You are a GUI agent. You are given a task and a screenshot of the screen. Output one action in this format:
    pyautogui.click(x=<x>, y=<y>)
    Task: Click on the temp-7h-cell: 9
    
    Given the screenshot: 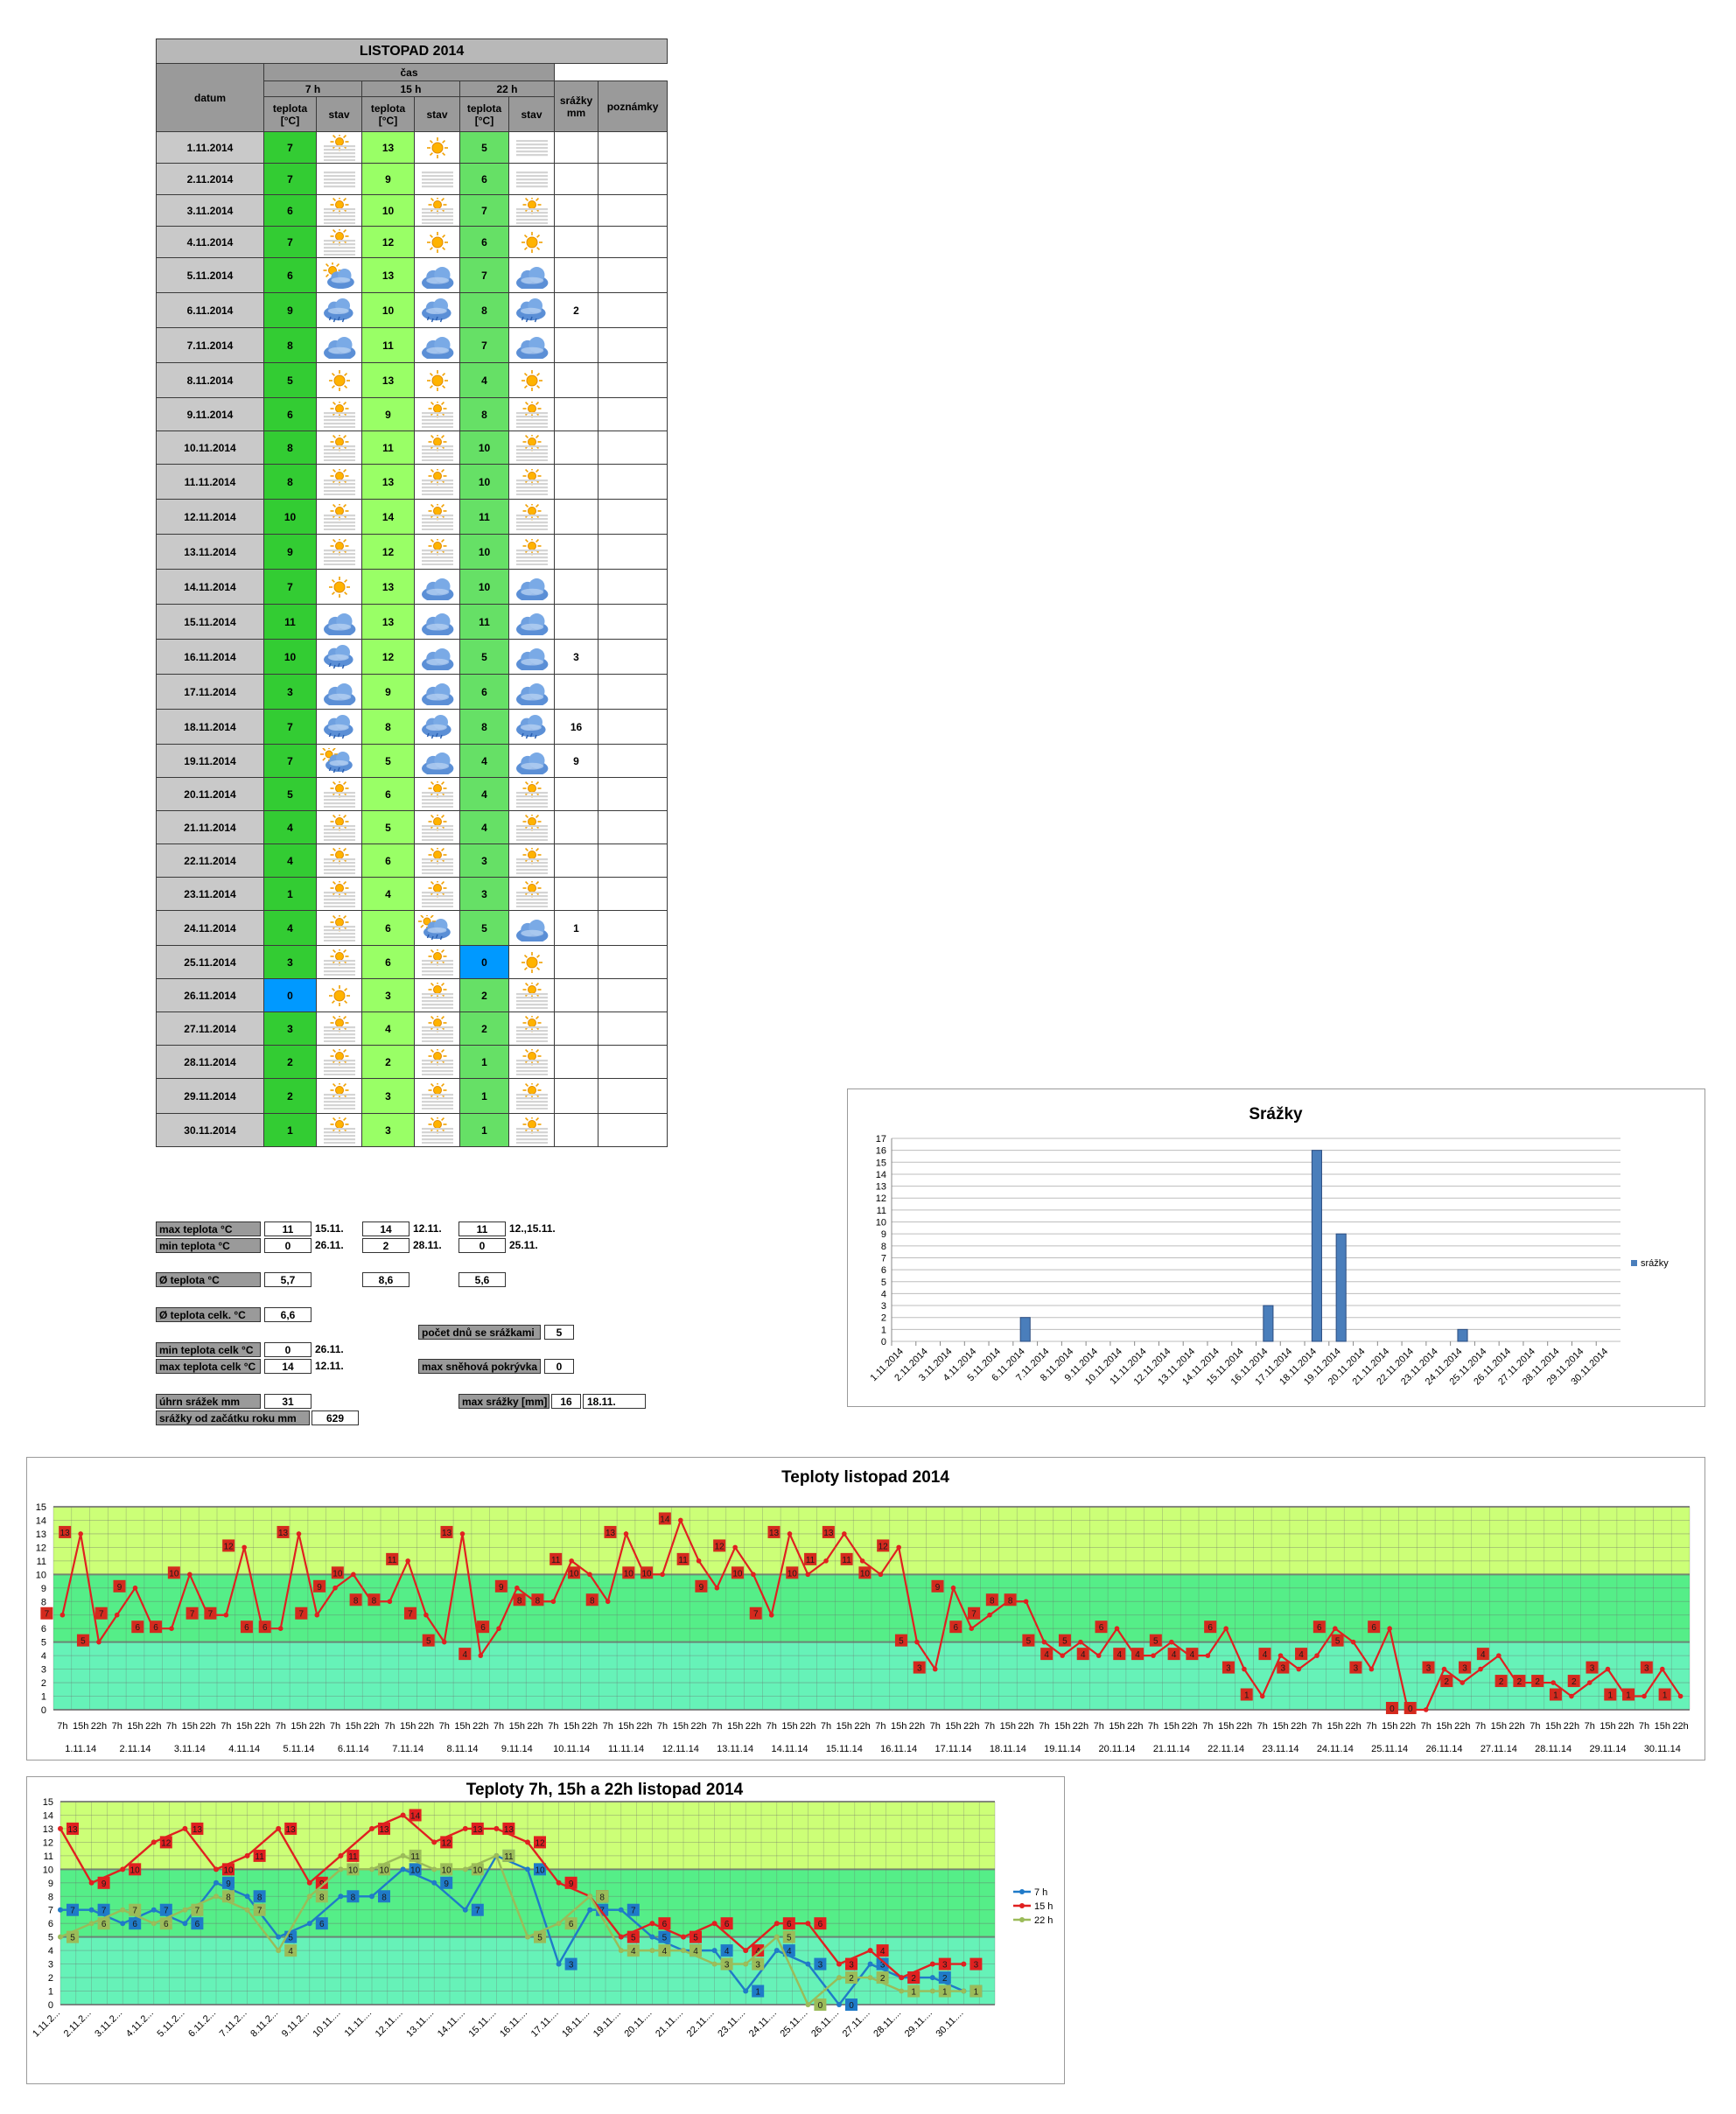 What is the action you would take?
    pyautogui.click(x=290, y=552)
    